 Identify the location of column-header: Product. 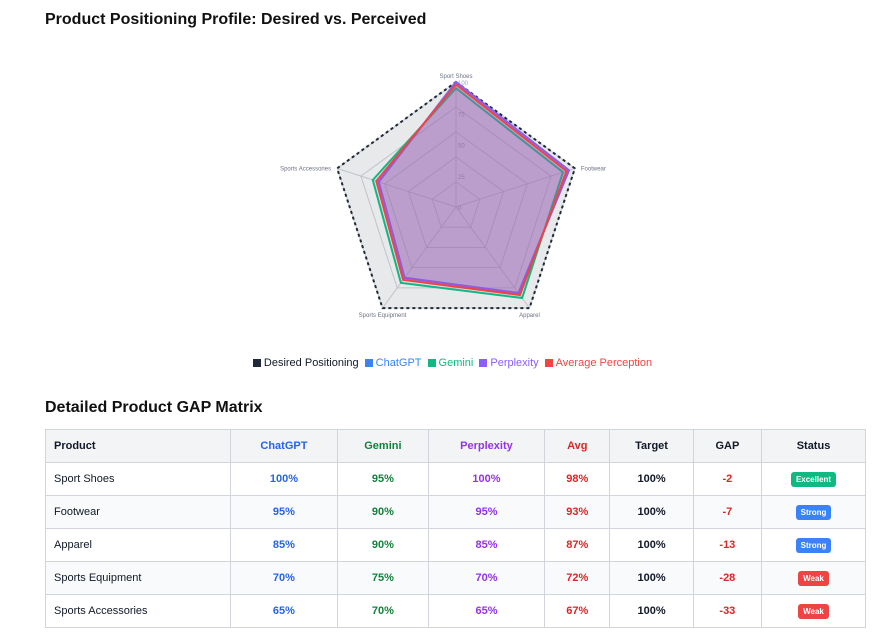
(138, 446).